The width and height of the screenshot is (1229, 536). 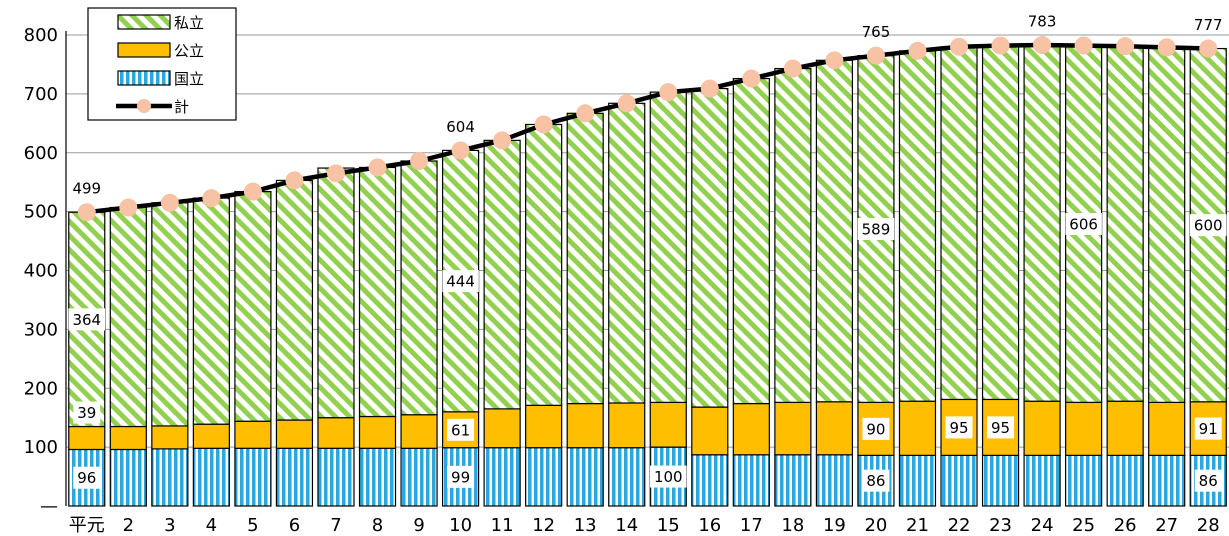 I want to click on legend-label: 公立, so click(x=189, y=51).